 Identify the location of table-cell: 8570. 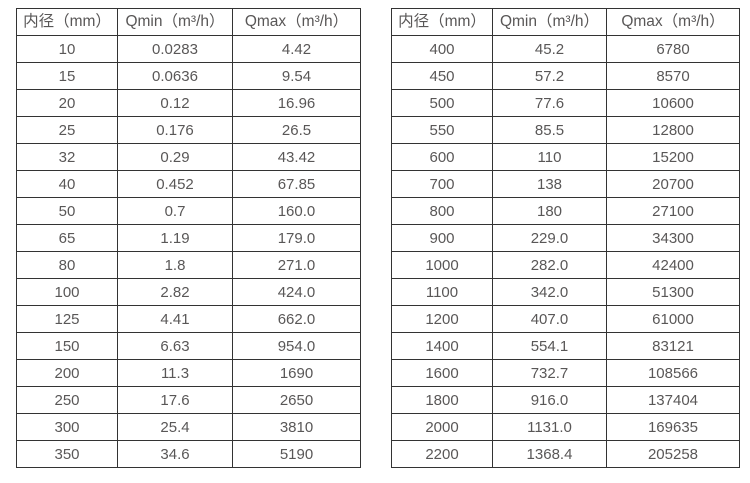
(673, 76).